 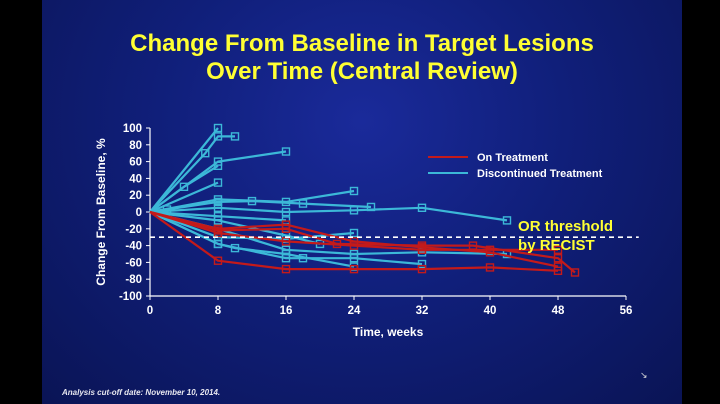 What do you see at coordinates (150, 311) in the screenshot?
I see `x-tick-label: 0` at bounding box center [150, 311].